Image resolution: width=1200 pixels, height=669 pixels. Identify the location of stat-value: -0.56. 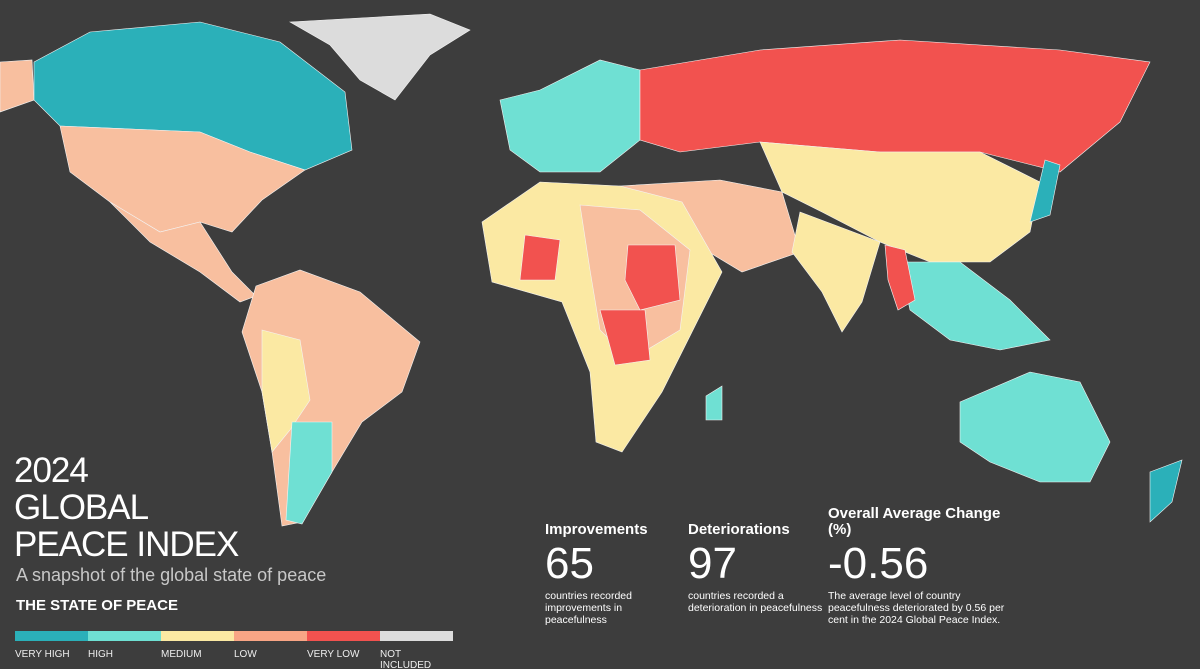
(878, 563).